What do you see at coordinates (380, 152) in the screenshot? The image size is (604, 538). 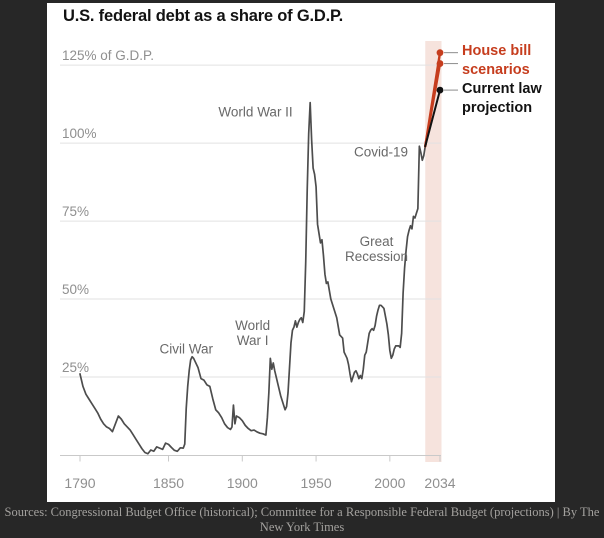 I see `annotation-covid-19: Covid-19` at bounding box center [380, 152].